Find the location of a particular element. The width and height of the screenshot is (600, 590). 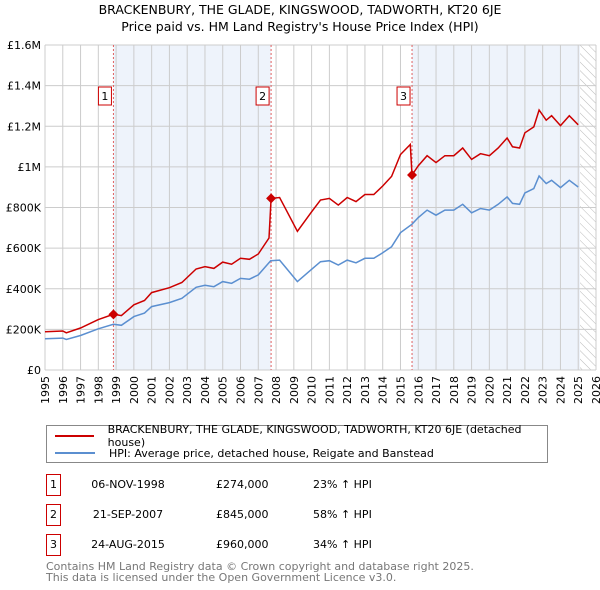

x-tick-label: 2009 is located at coordinates (294, 390).